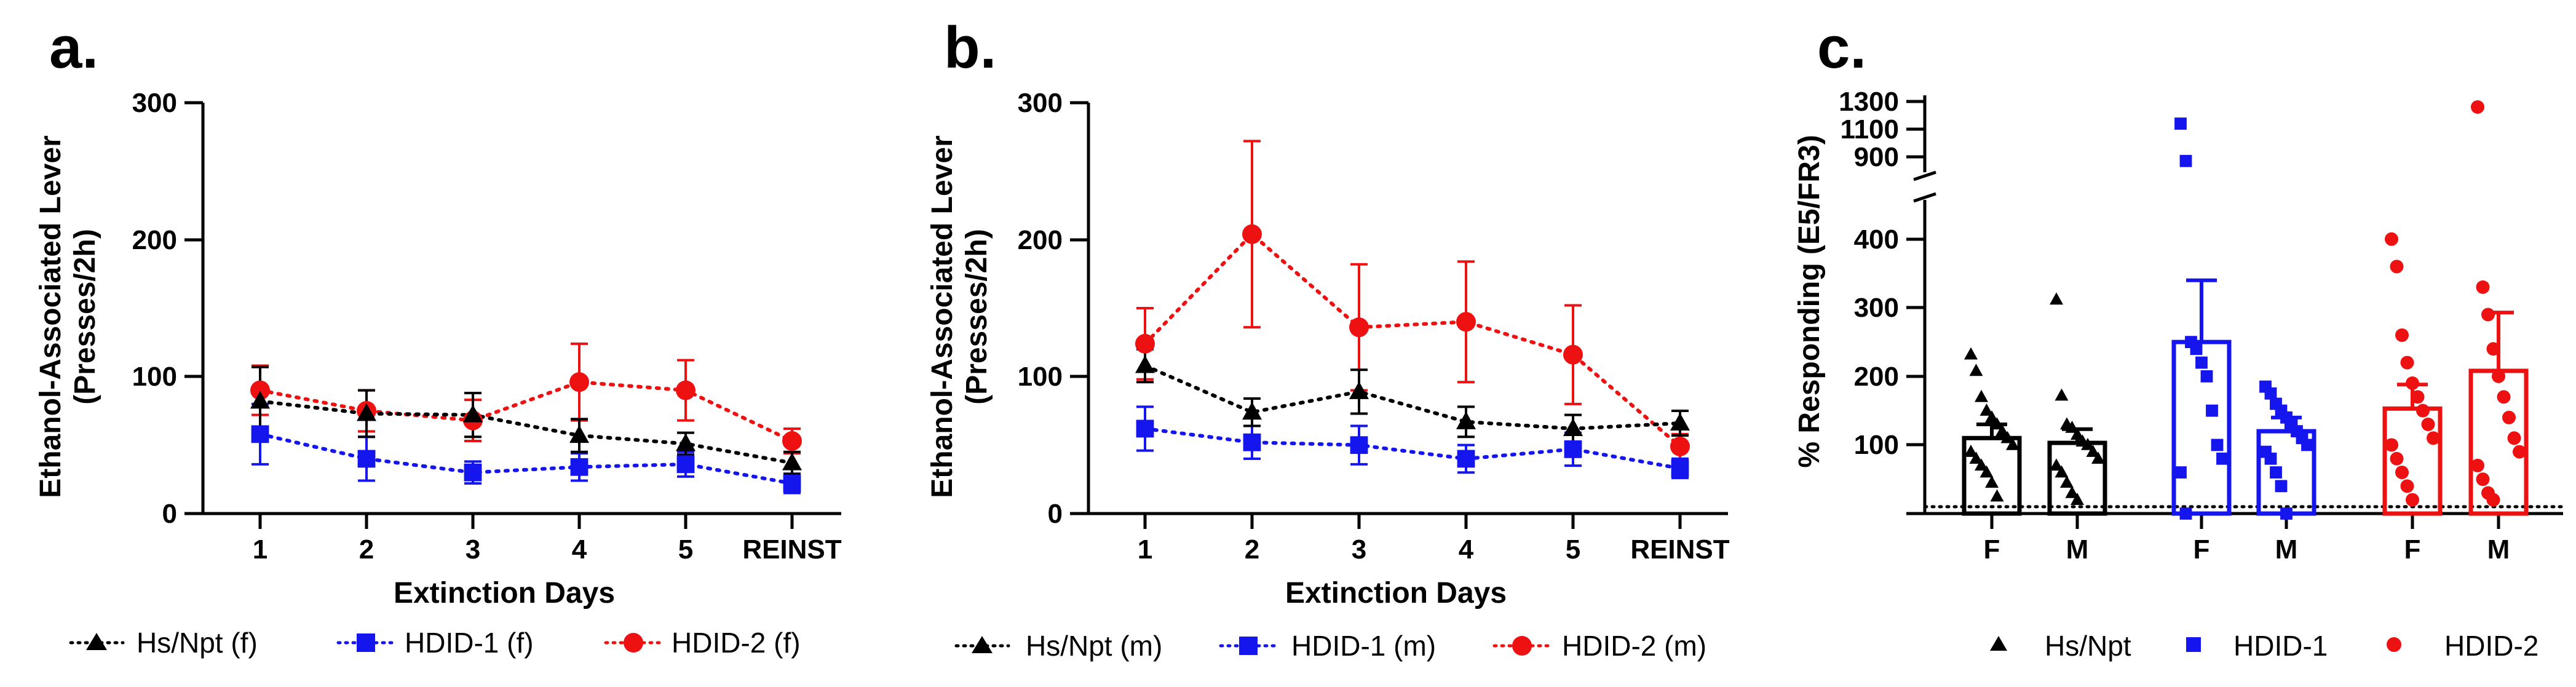 The image size is (2576, 687). Describe the element at coordinates (523, 561) in the screenshot. I see `panel-a-x-axis: 1 2 3 4 5 REINST Extinction Days` at that location.